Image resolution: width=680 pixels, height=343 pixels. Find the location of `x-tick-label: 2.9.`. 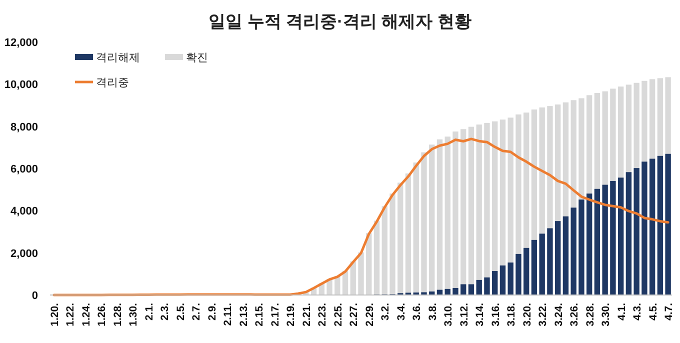

x-tick-label: 2.9. is located at coordinates (212, 311).